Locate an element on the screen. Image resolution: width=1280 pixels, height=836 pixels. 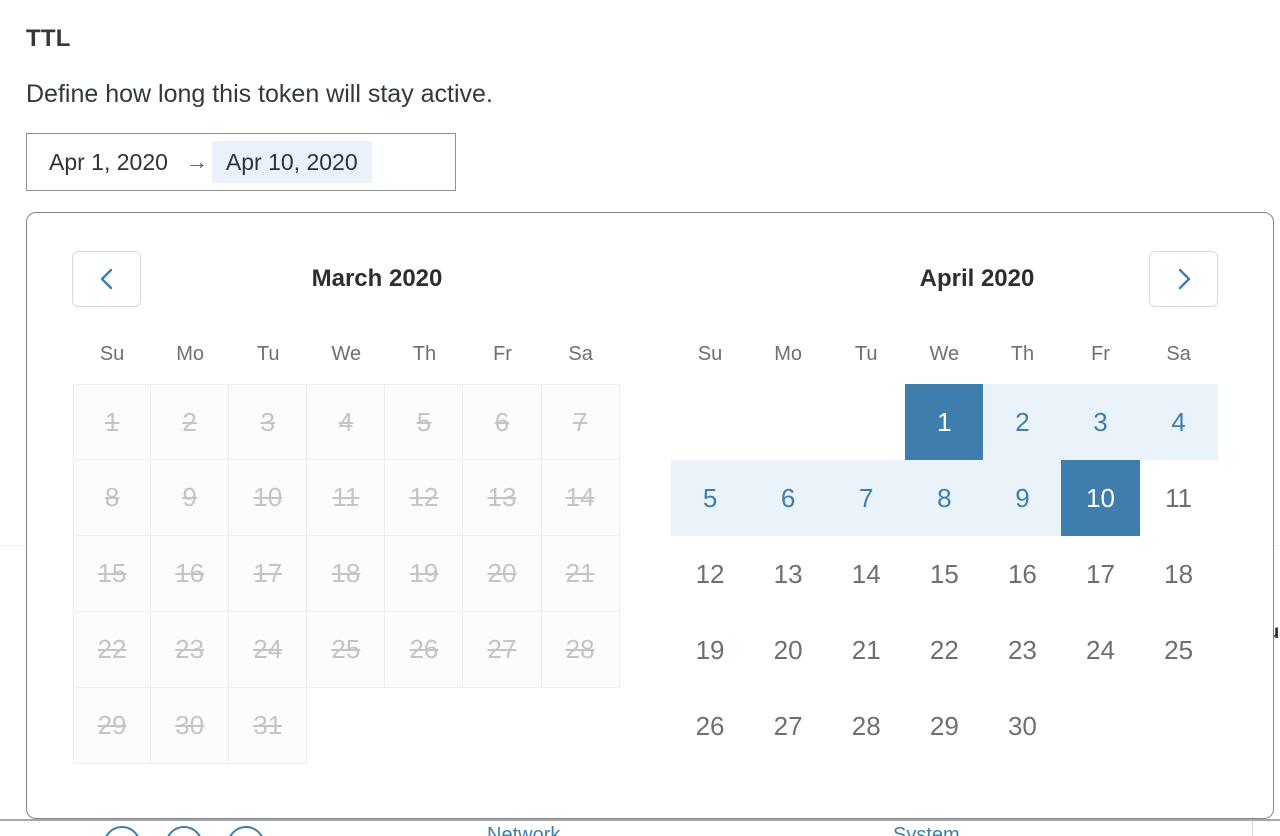
weekday-header-row: Su Mo Tu We Th Fr Sa is located at coordinates (944, 363).